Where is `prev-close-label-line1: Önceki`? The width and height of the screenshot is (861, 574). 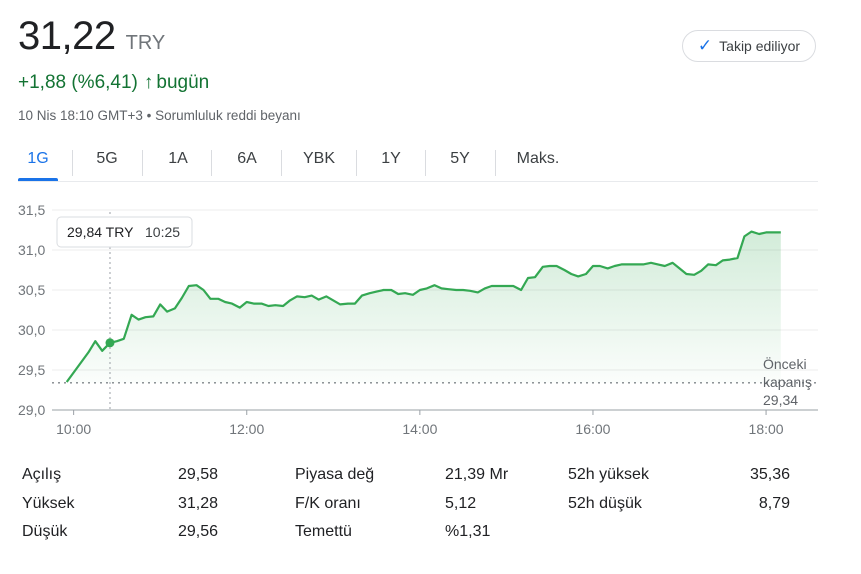 prev-close-label-line1: Önceki is located at coordinates (785, 363).